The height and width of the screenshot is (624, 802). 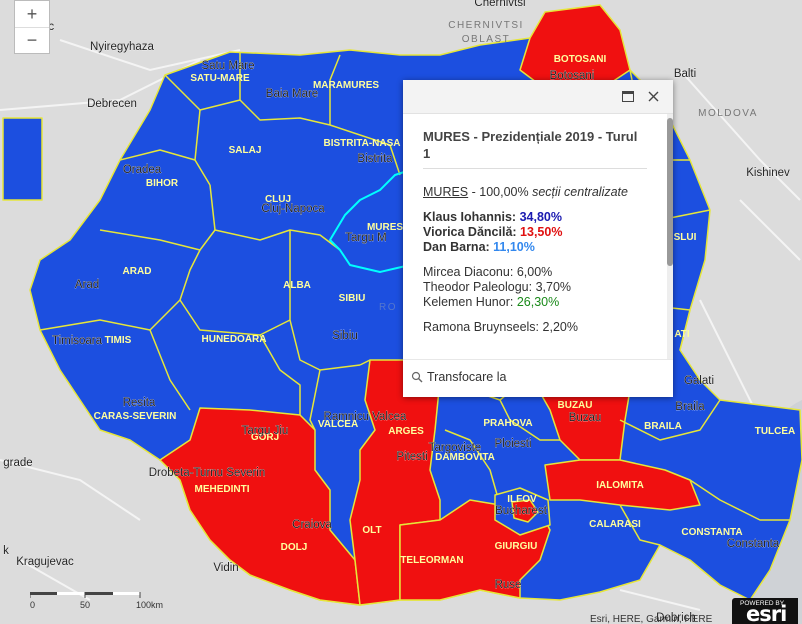 I want to click on city-label: Oradea, so click(x=142, y=170).